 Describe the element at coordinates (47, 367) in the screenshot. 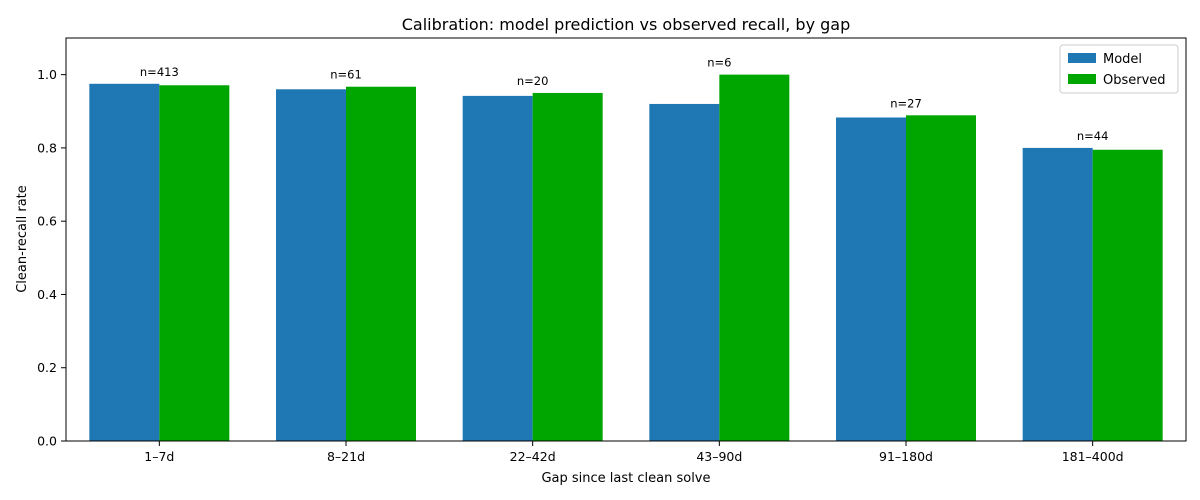

I see `y-tick-label-1: 0.2` at that location.